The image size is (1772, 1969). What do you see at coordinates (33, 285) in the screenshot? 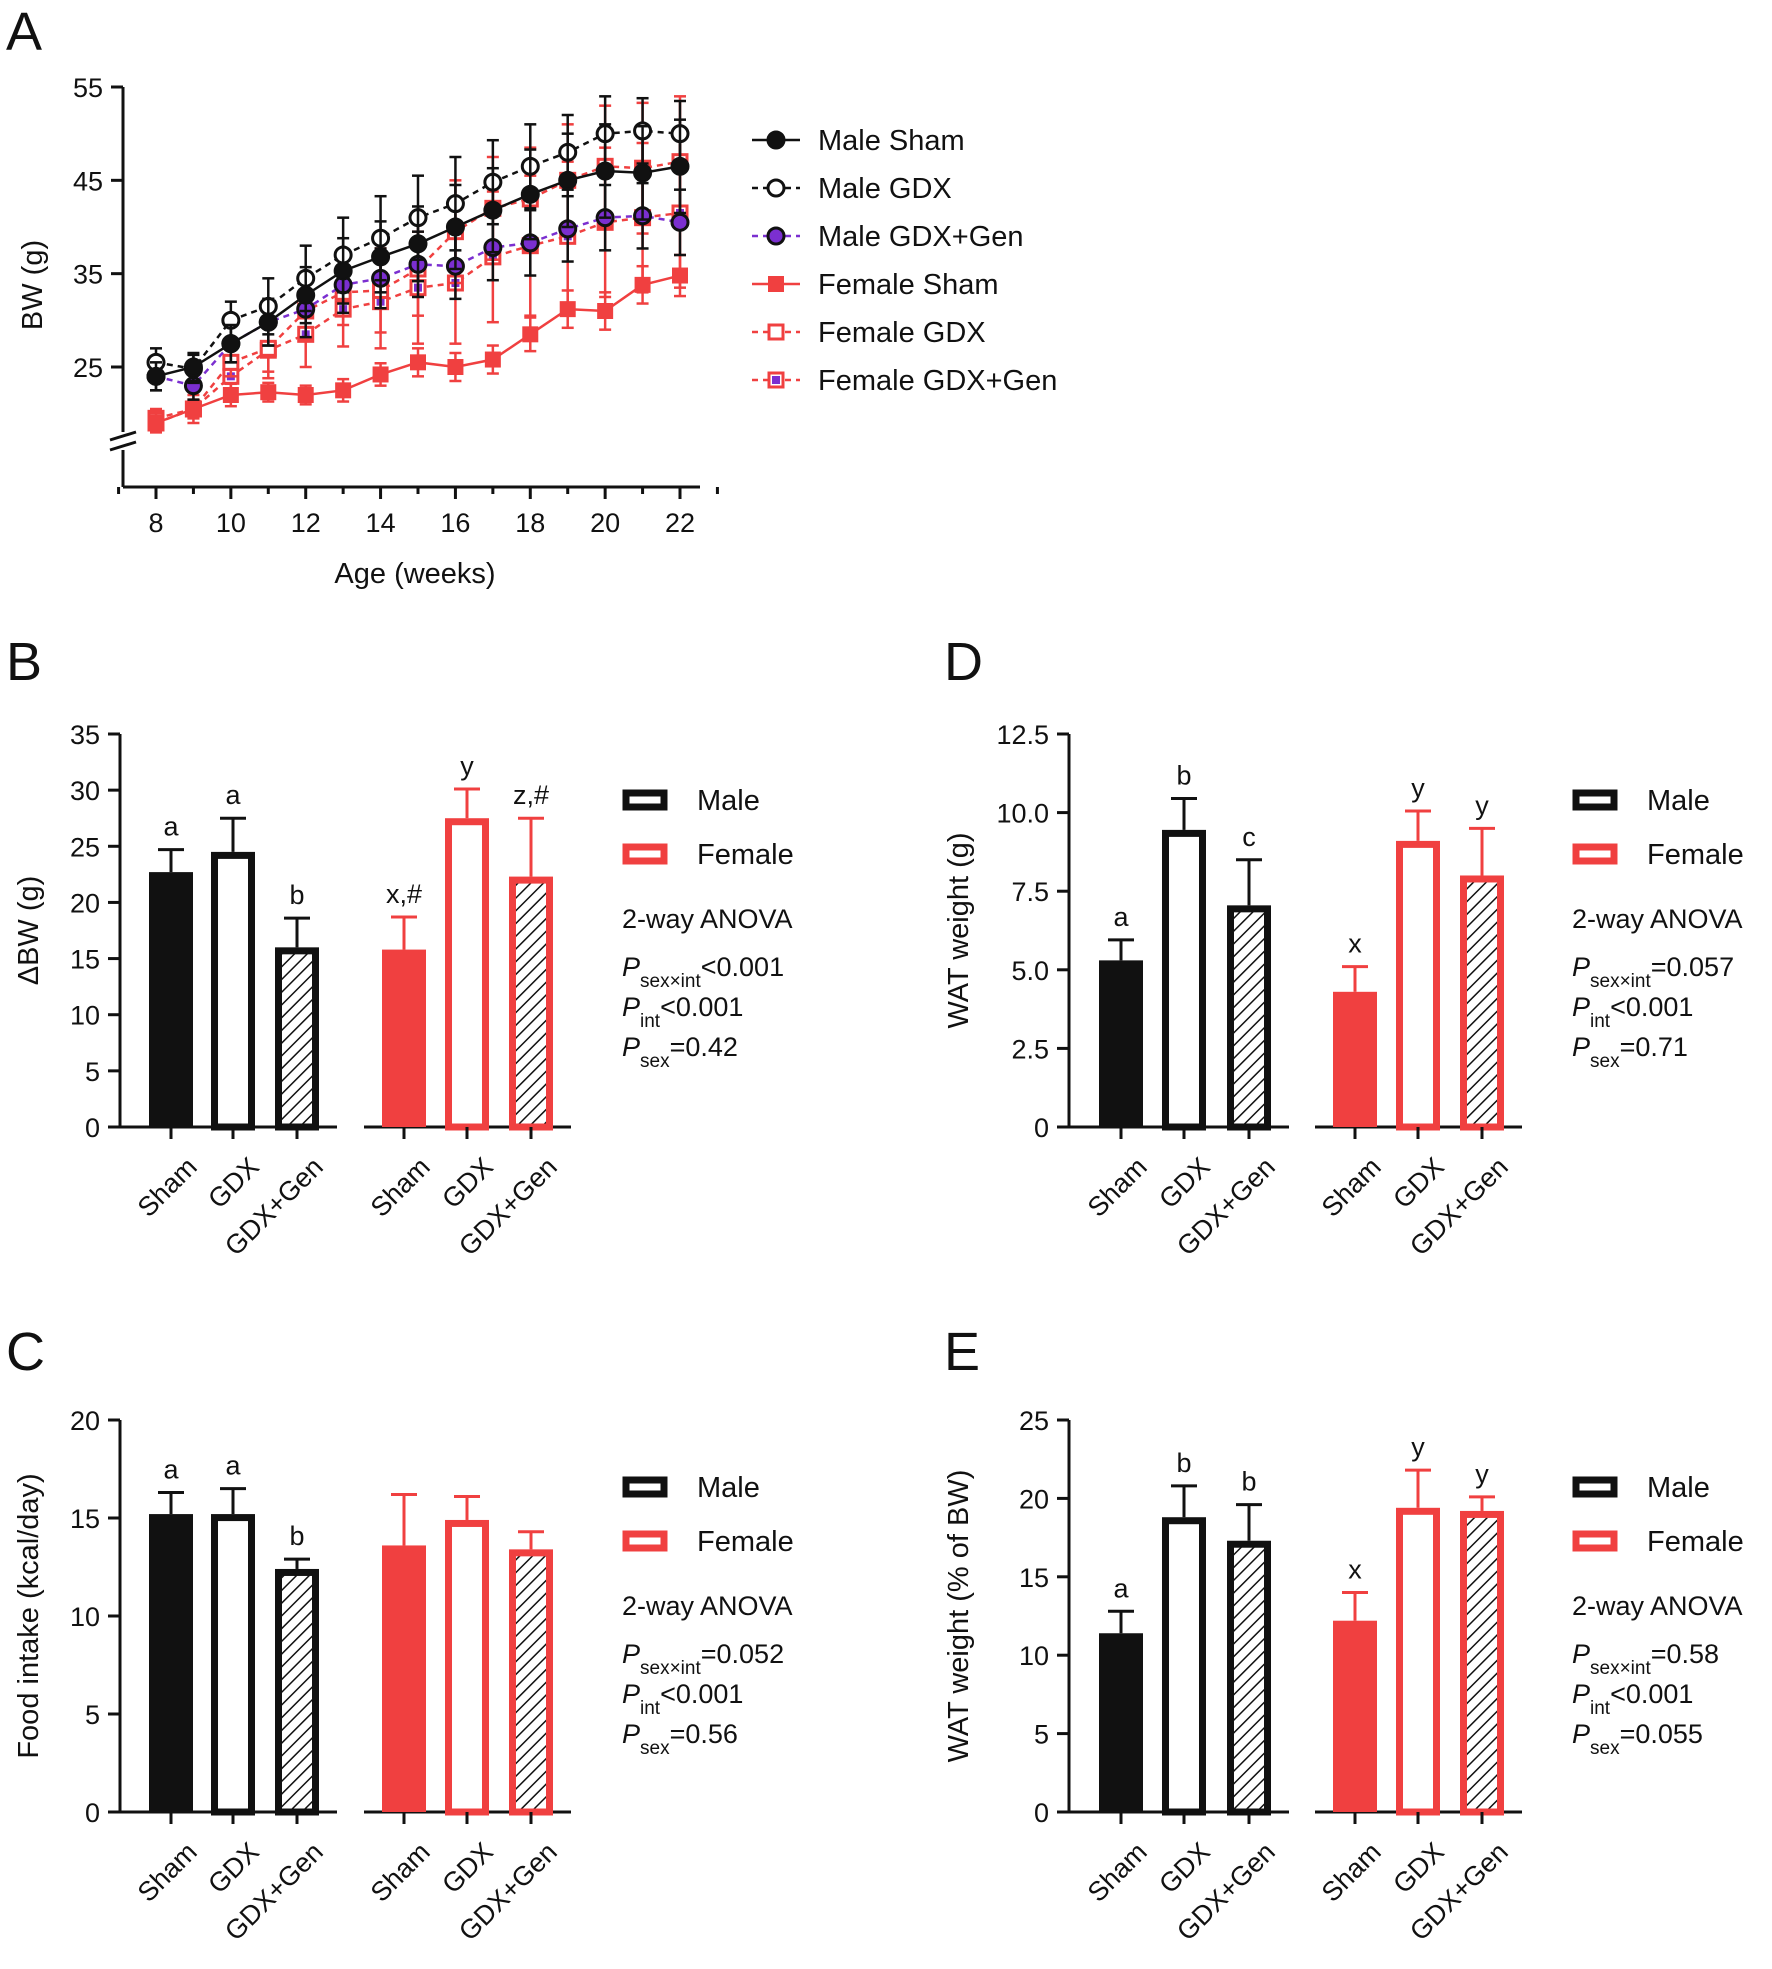
I see `y-axis-title: BW (g)` at bounding box center [33, 285].